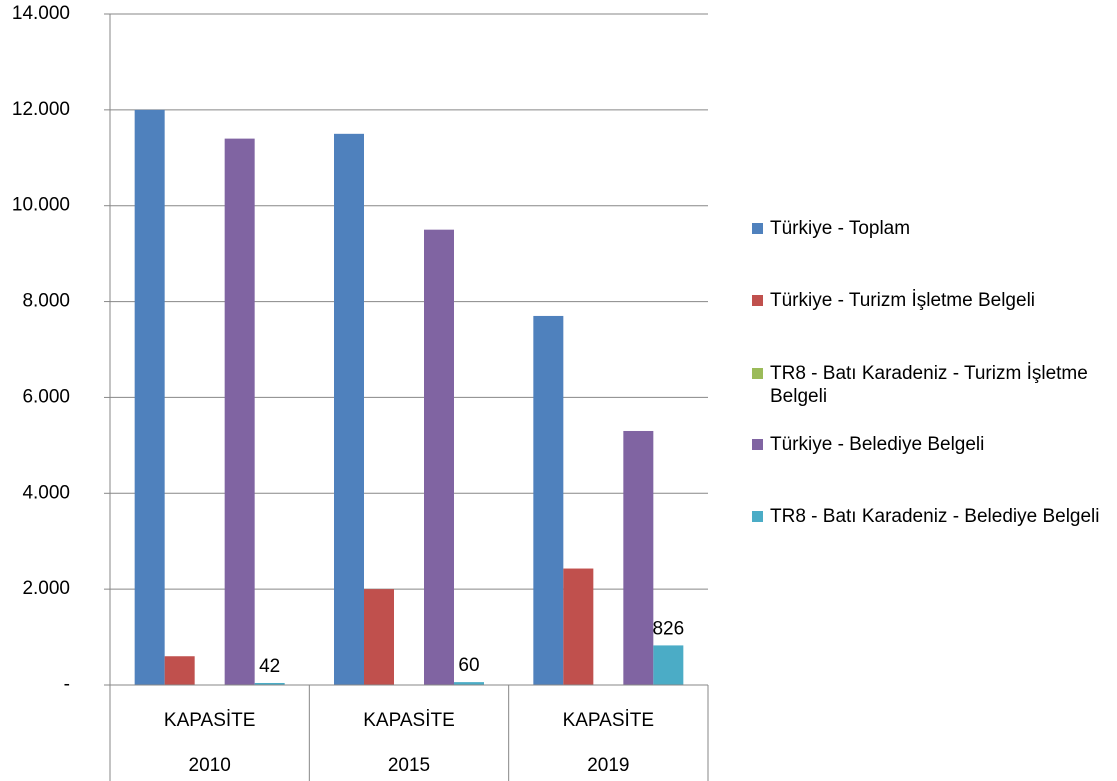 Image resolution: width=1117 pixels, height=781 pixels. What do you see at coordinates (269, 666) in the screenshot?
I see `data-label: 42` at bounding box center [269, 666].